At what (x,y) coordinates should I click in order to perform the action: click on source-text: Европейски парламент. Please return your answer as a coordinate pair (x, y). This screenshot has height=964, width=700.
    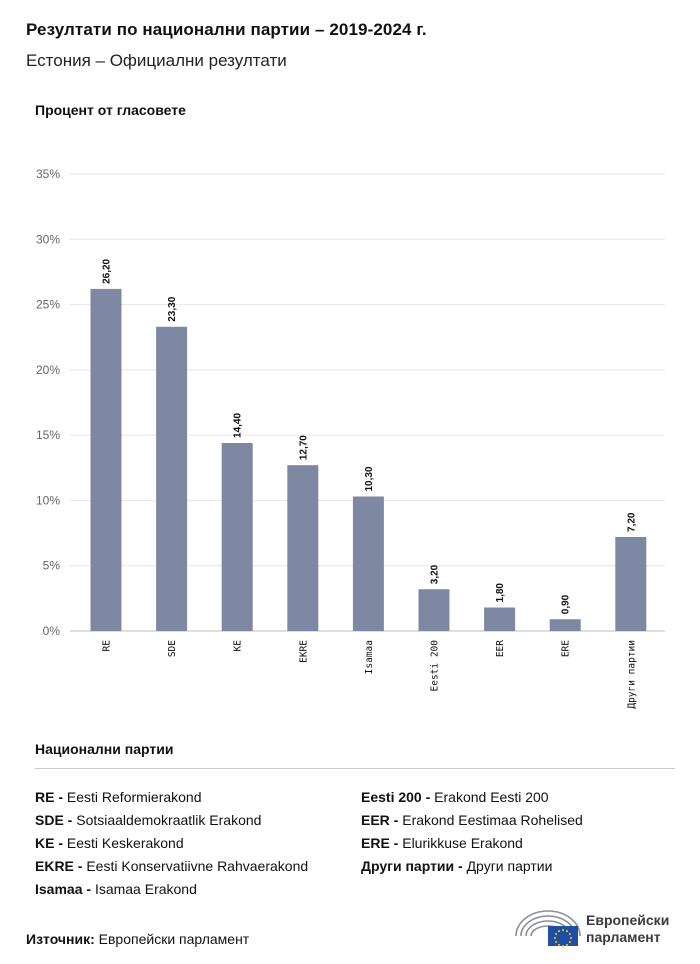
    Looking at the image, I should click on (174, 939).